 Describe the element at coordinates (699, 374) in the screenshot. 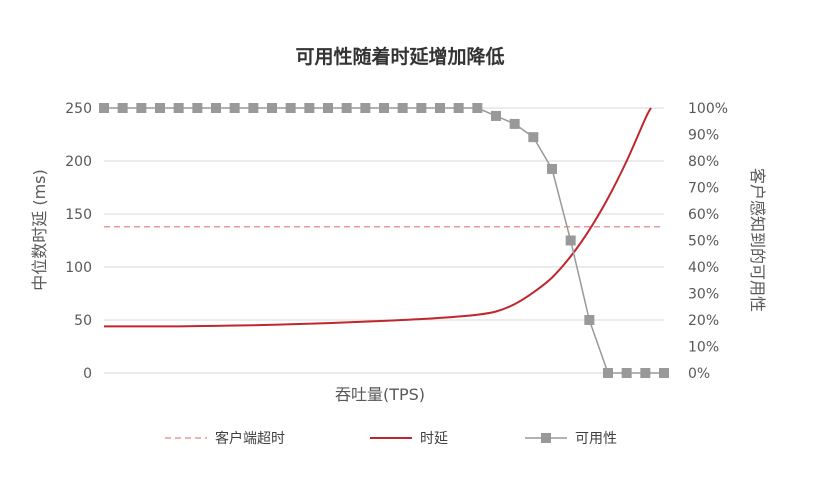

I see `right-tick-label: 0%` at that location.